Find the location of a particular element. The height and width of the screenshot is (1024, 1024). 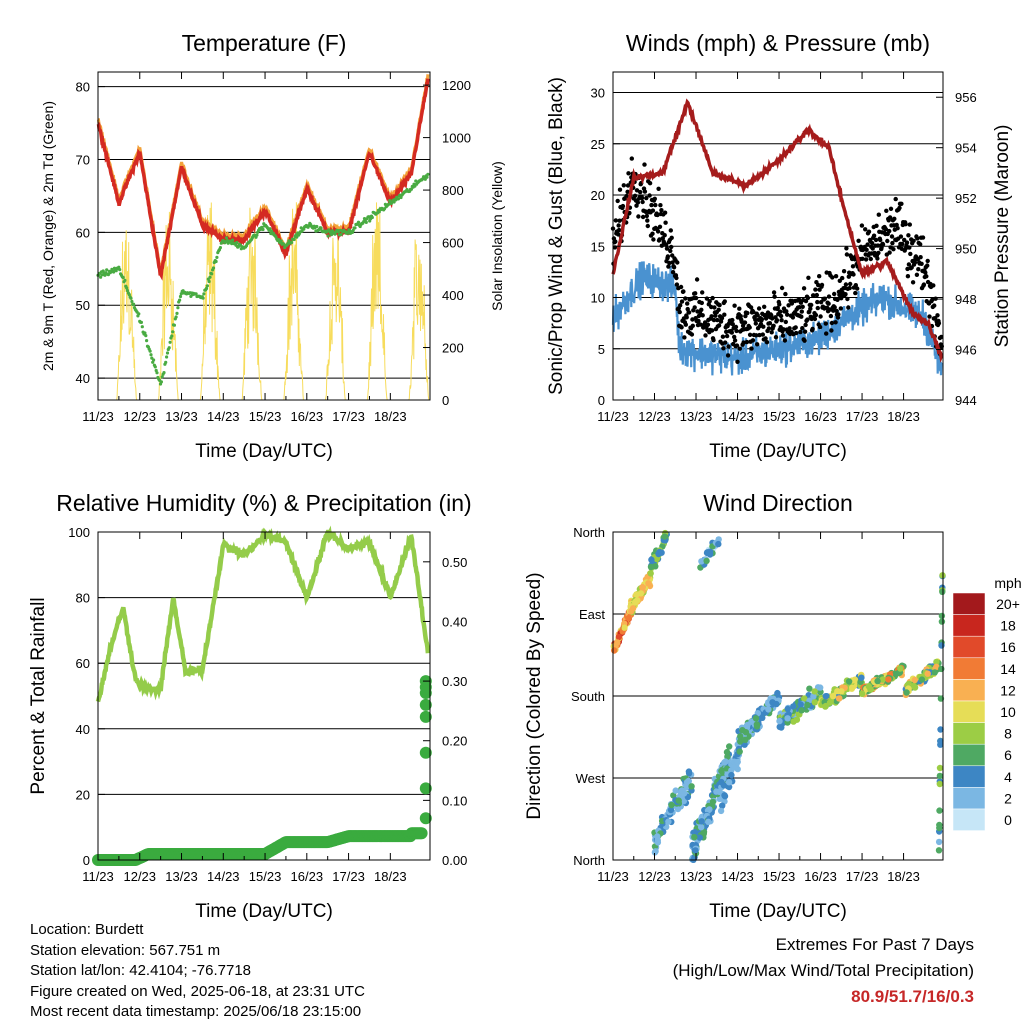

y-right-tick-label: 200 is located at coordinates (453, 348).